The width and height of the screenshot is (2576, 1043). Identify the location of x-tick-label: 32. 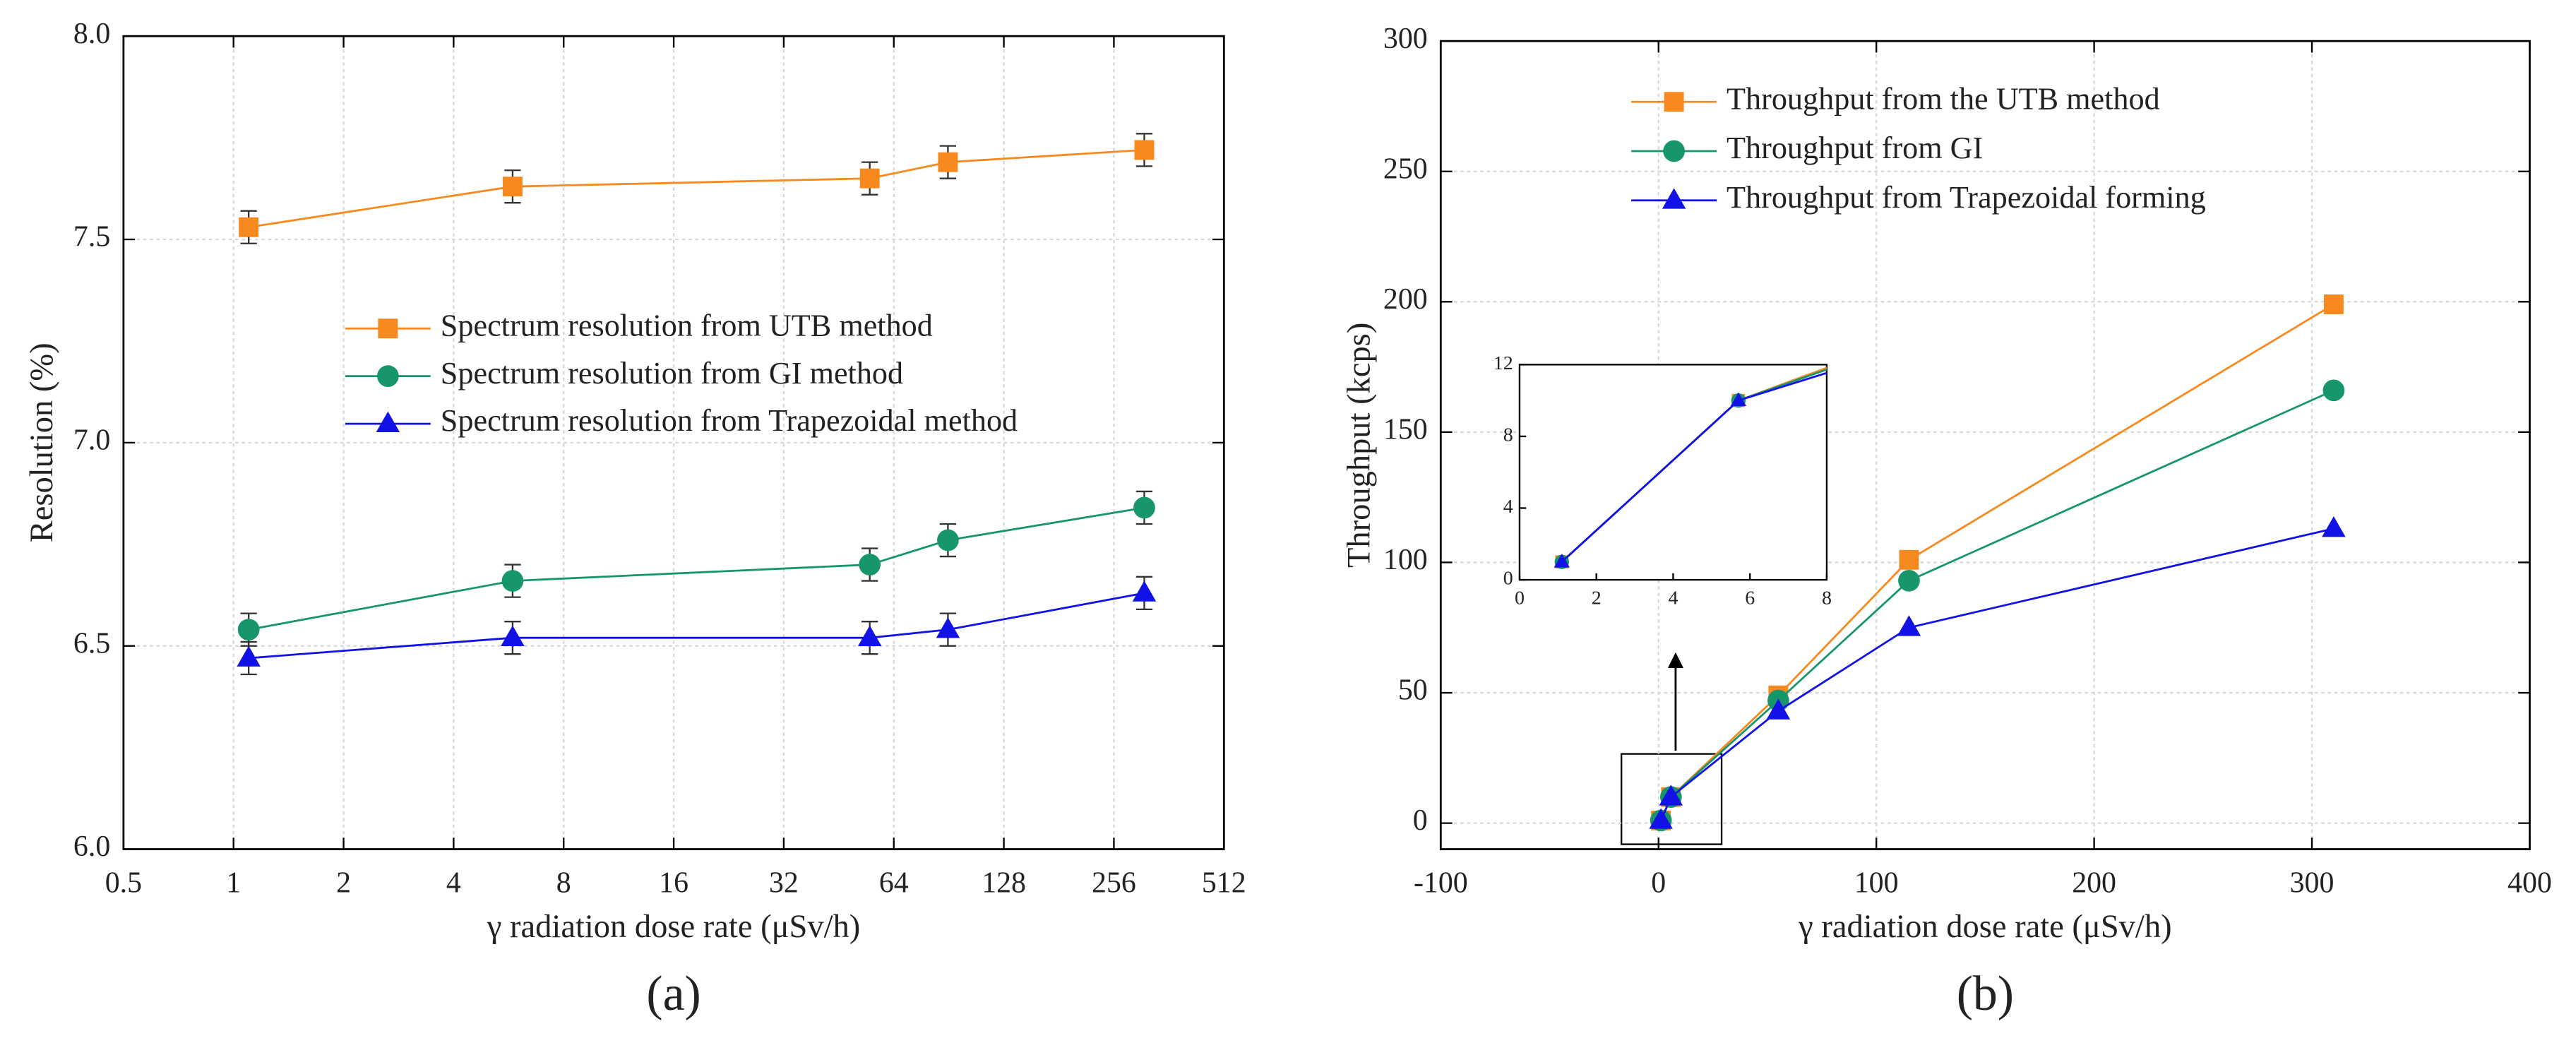
(784, 882).